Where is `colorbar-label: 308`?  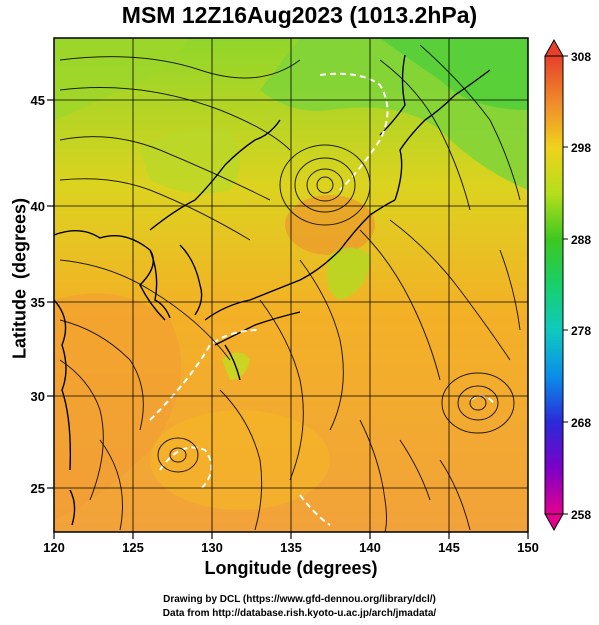
colorbar-label: 308 is located at coordinates (581, 57).